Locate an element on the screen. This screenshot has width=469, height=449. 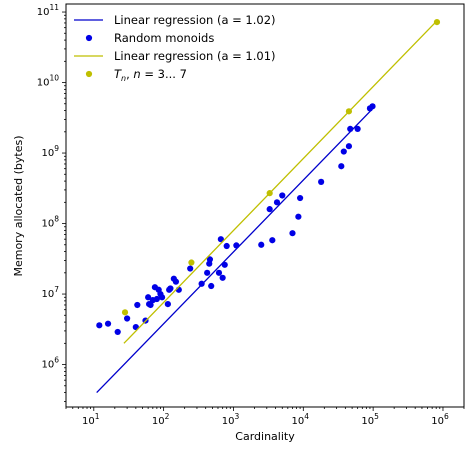
x-tick-label: 10² is located at coordinates (161, 419).